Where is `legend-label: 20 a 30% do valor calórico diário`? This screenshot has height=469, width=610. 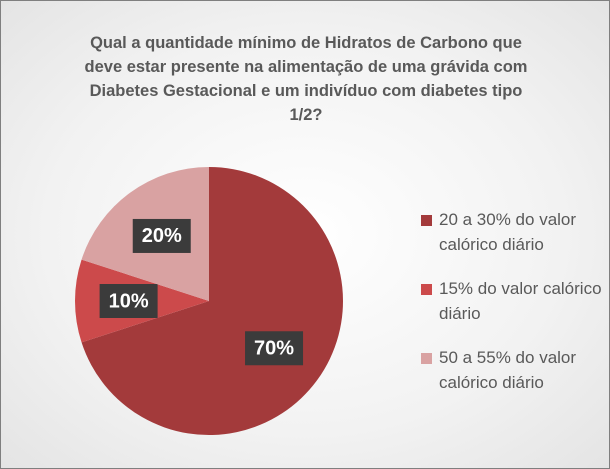
legend-label: 20 a 30% do valor calórico diário is located at coordinates (508, 232).